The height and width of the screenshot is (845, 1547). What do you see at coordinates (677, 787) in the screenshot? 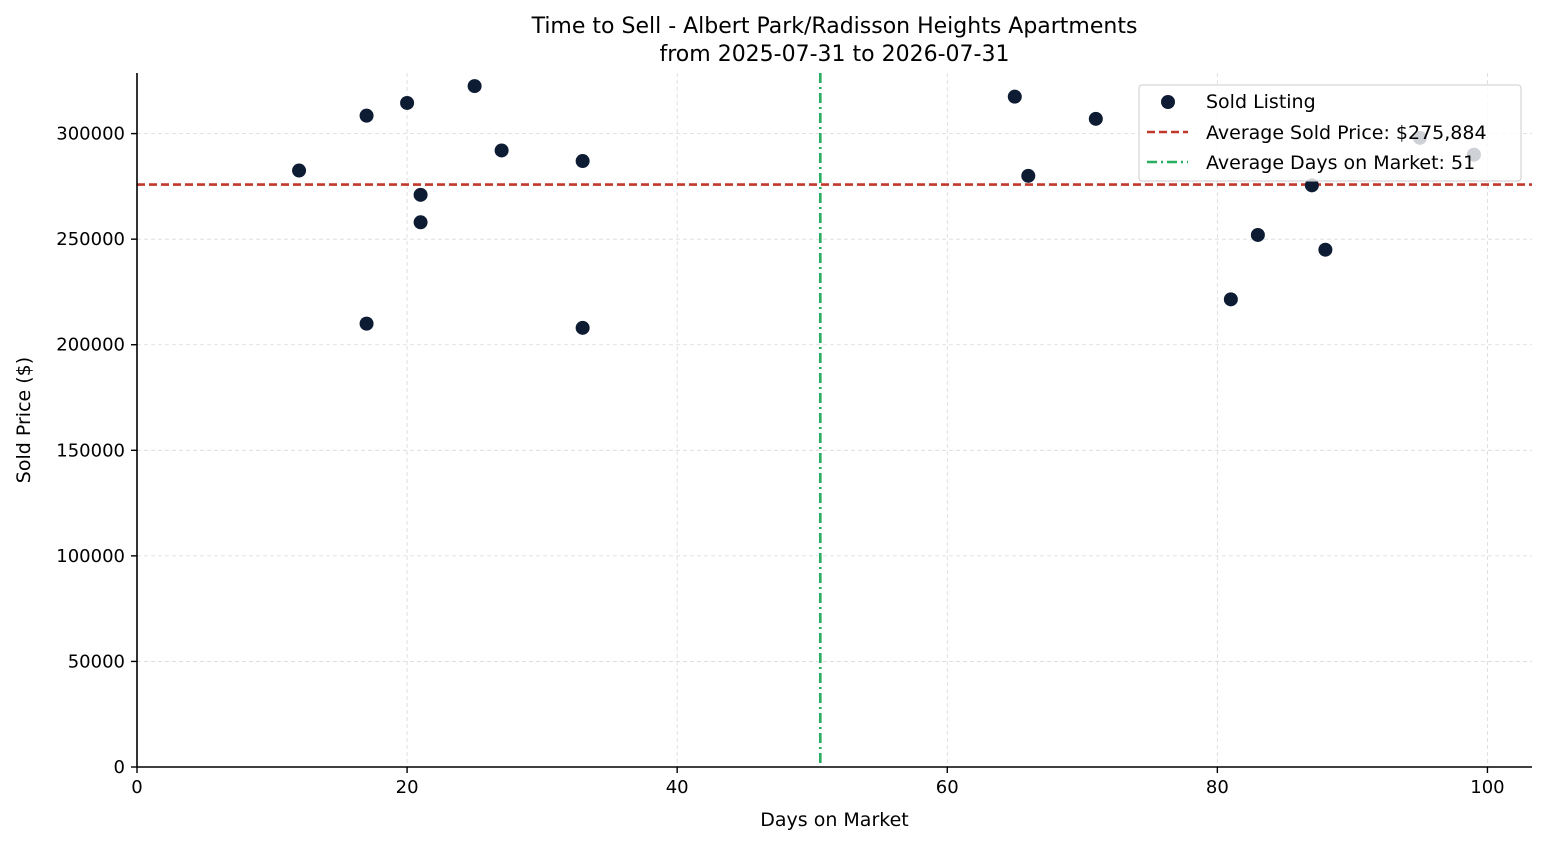
I see `x-tick-label: 40` at bounding box center [677, 787].